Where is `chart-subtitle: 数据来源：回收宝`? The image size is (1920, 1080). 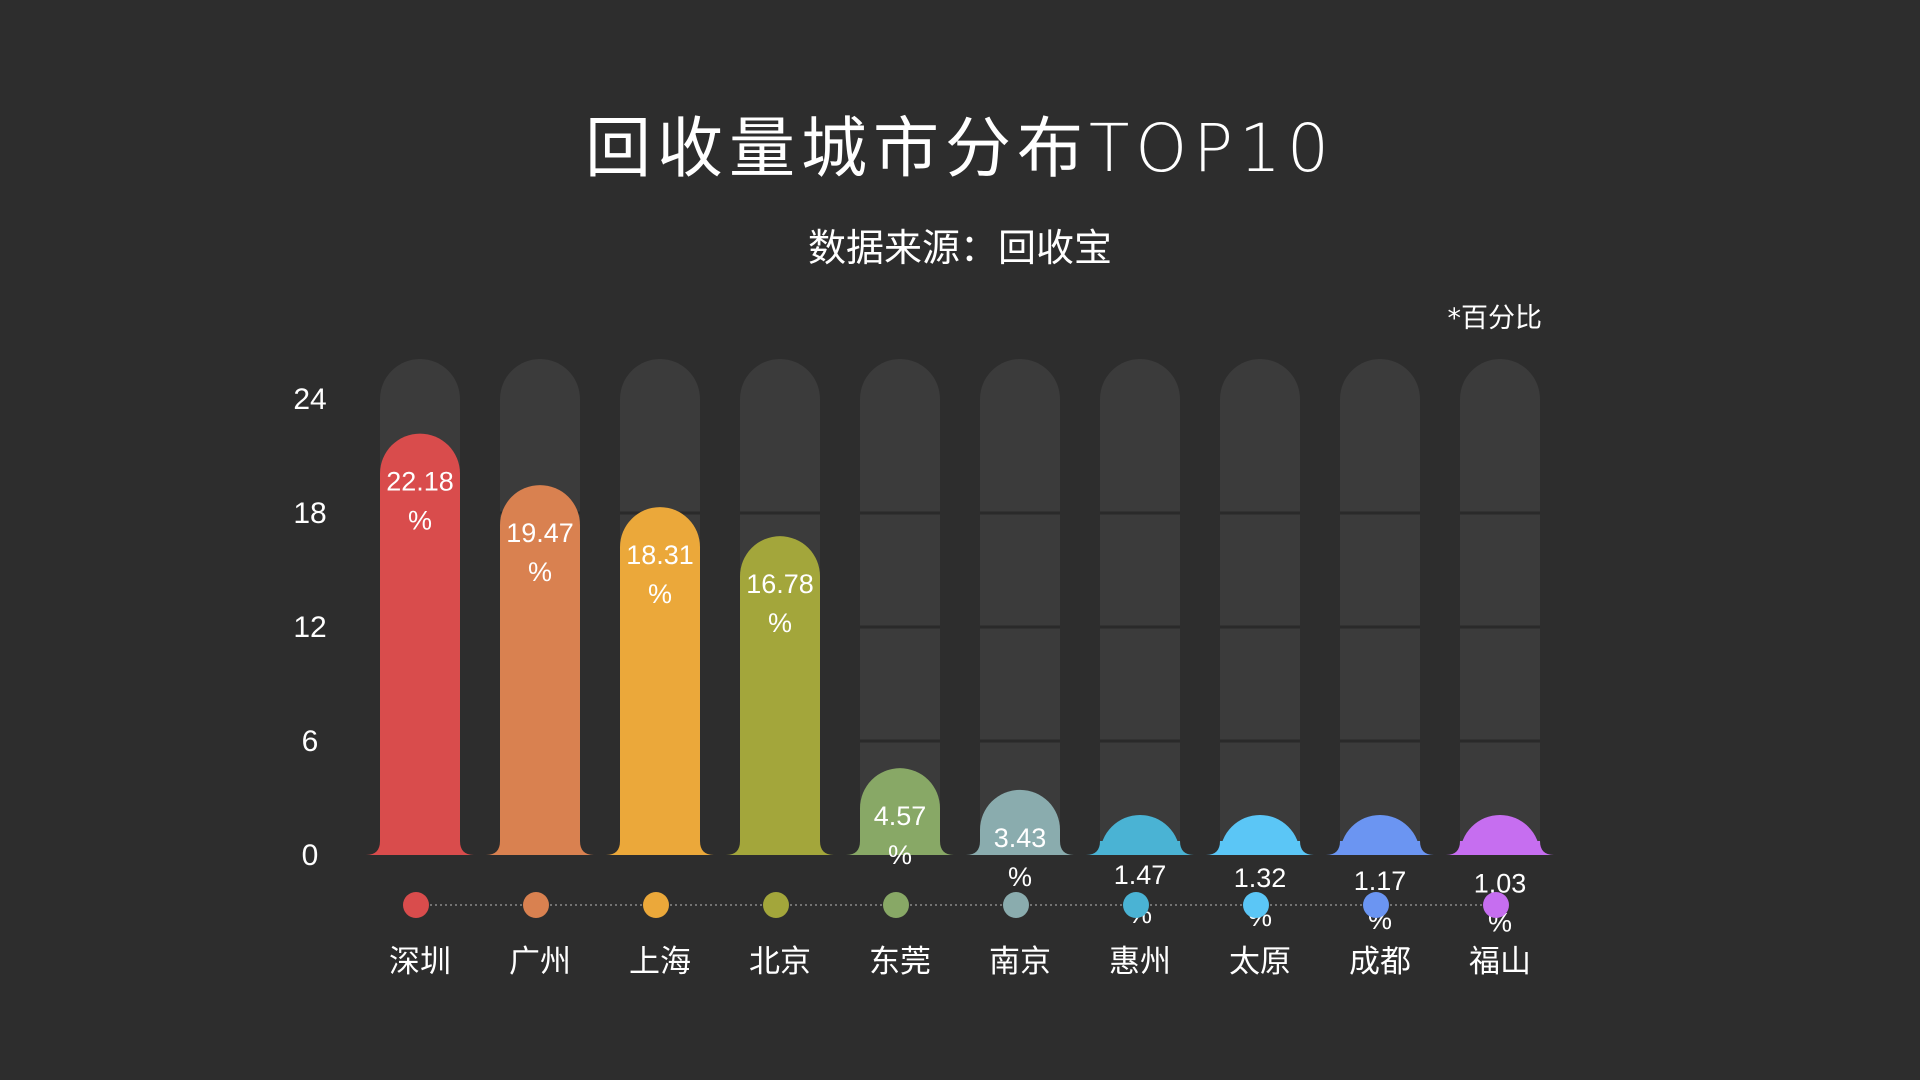
chart-subtitle: 数据来源：回收宝 is located at coordinates (959, 248).